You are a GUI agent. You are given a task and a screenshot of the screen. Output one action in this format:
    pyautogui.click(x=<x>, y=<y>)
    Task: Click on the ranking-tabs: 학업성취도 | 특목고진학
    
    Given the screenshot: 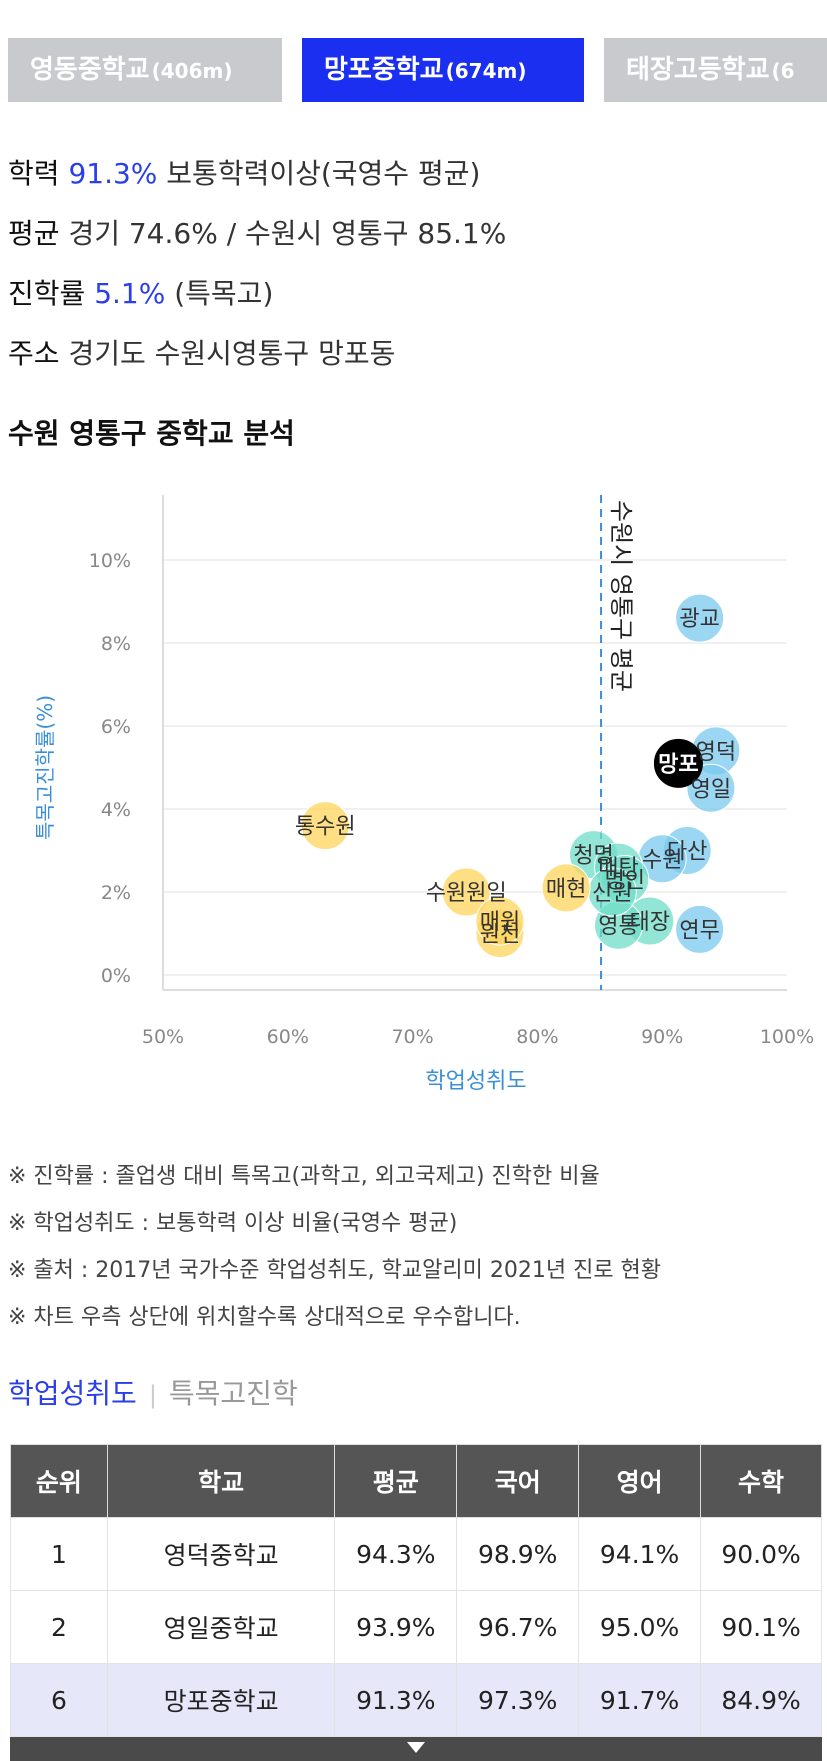 What is the action you would take?
    pyautogui.click(x=153, y=1392)
    